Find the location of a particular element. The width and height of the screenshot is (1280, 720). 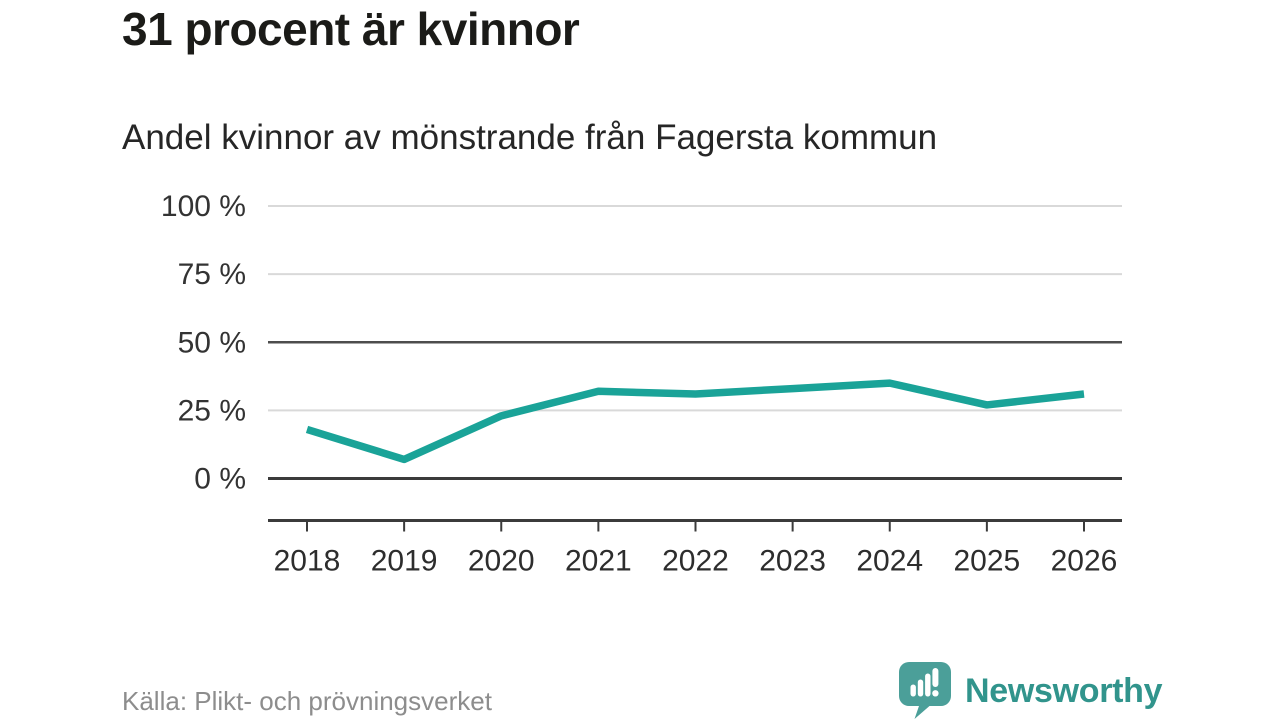

data-line-andel-kvinnor is located at coordinates (695, 421).